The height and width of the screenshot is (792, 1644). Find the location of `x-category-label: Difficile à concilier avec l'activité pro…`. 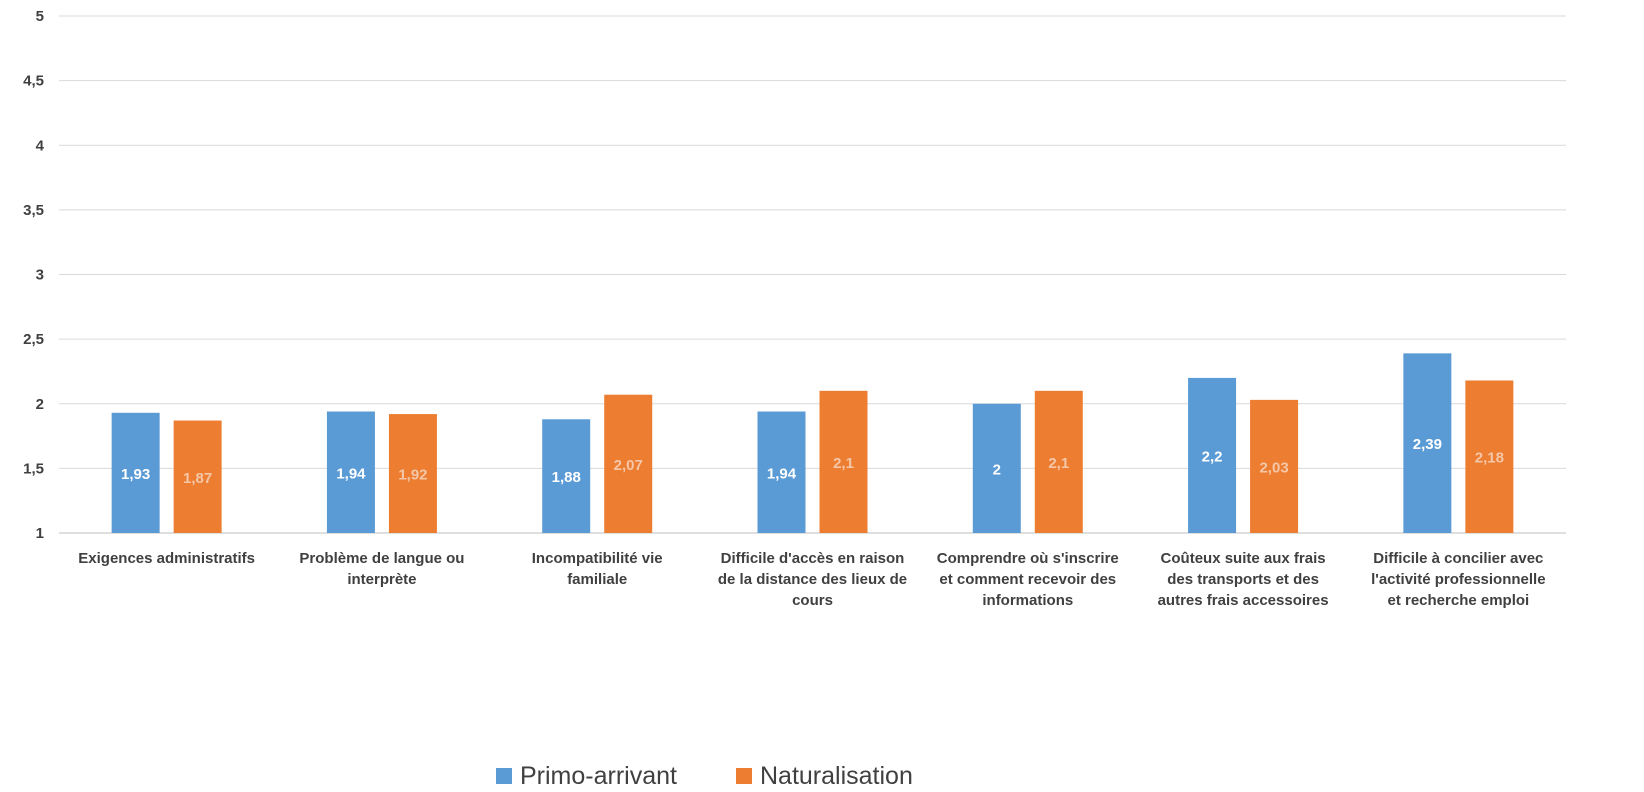

x-category-label: Difficile à concilier avec l'activité pro… is located at coordinates (1458, 579).